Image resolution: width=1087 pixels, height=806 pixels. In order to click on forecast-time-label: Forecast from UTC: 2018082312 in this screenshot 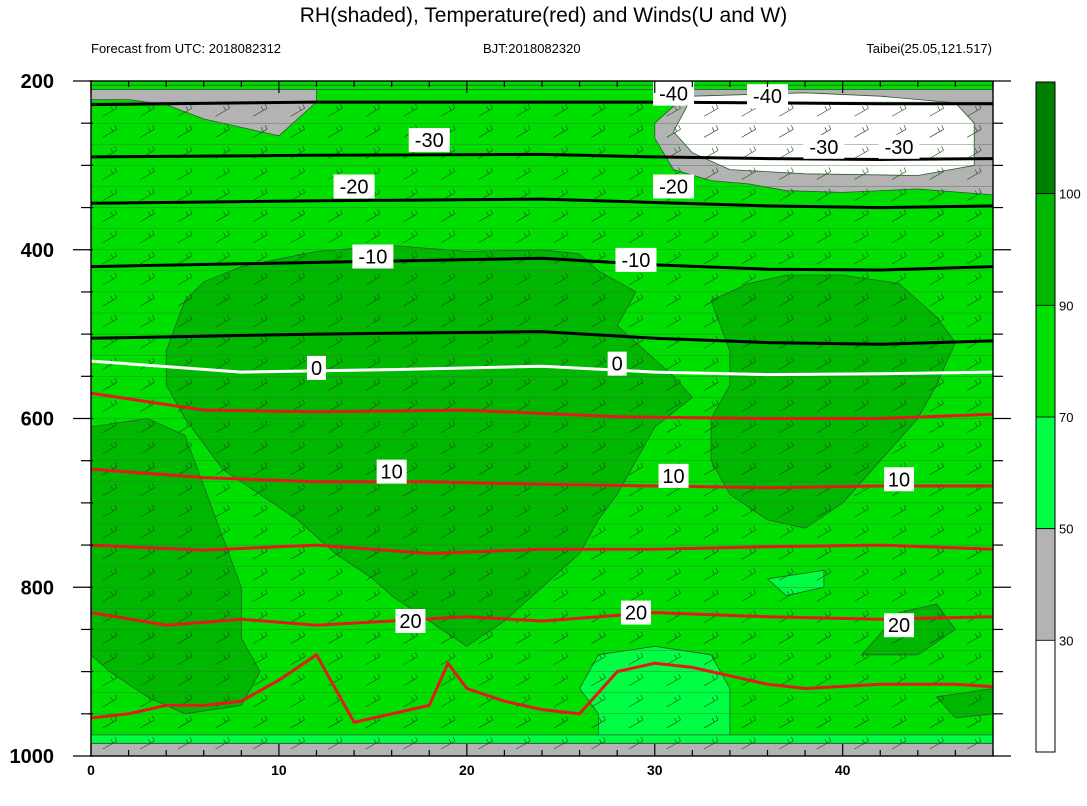, I will do `click(186, 48)`.